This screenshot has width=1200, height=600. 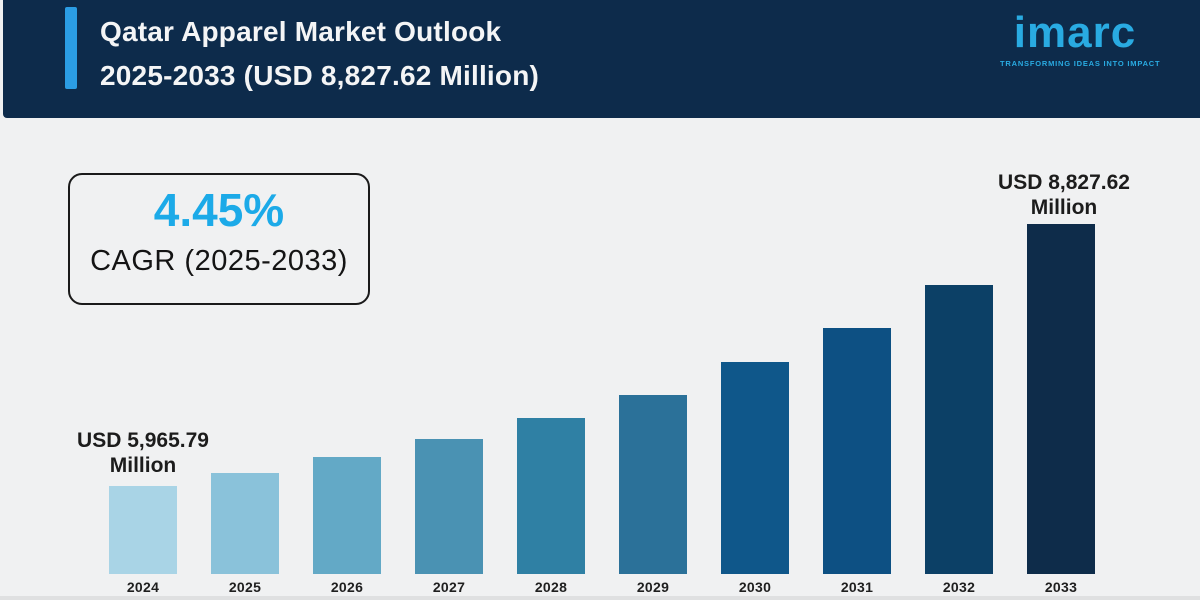 What do you see at coordinates (320, 75) in the screenshot?
I see `page-title-line-2: 2025-2033 (USD 8,827.62 Million)` at bounding box center [320, 75].